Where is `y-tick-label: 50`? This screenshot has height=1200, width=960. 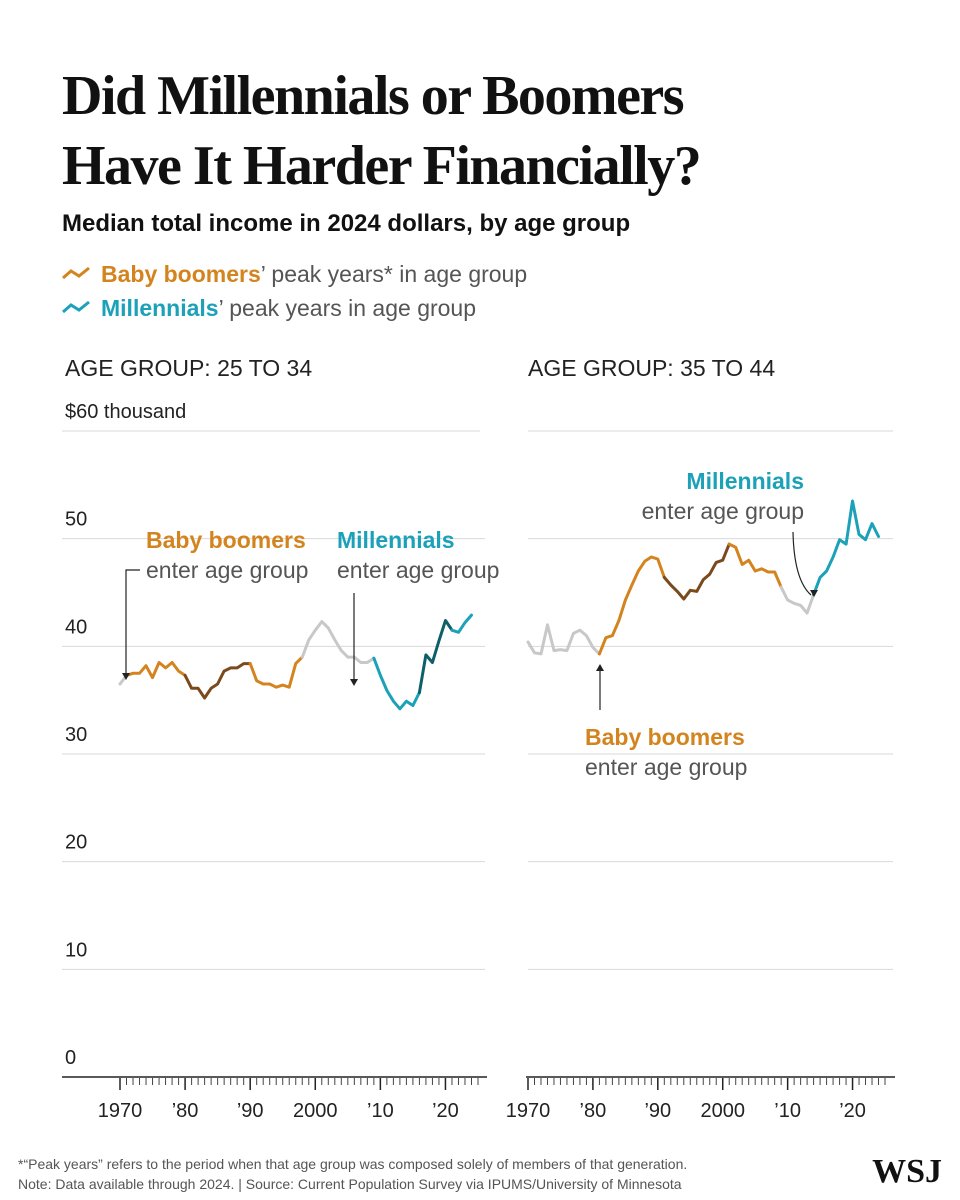 y-tick-label: 50 is located at coordinates (76, 520).